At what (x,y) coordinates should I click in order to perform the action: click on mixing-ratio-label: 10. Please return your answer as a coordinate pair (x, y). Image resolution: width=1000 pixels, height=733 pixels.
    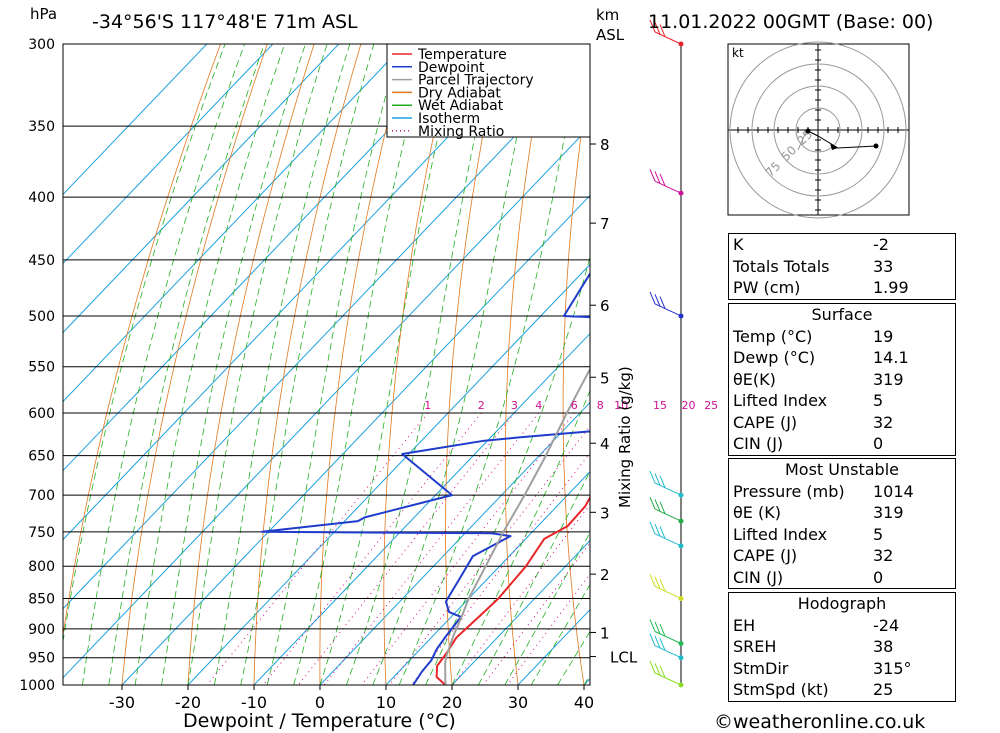
    Looking at the image, I should click on (621, 405).